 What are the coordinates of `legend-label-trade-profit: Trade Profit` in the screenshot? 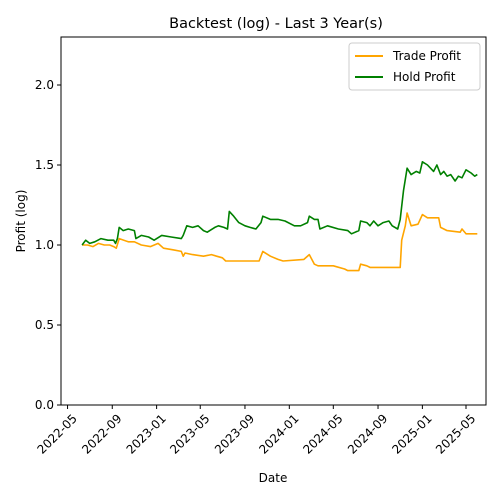 It's located at (426, 56).